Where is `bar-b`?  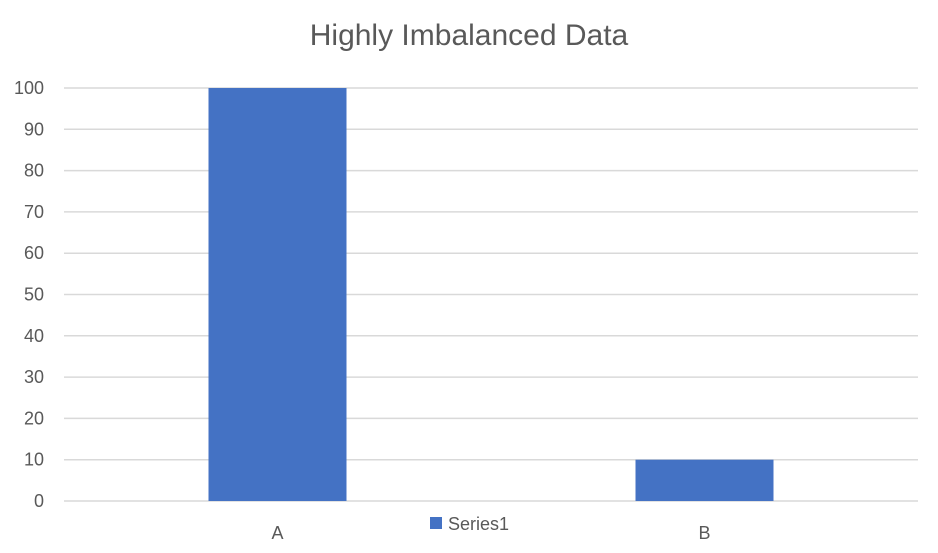
bar-b is located at coordinates (704, 480).